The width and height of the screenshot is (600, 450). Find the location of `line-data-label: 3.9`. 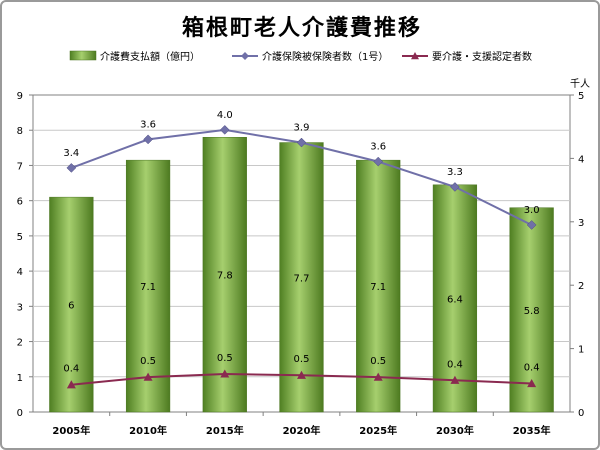

line-data-label: 3.9 is located at coordinates (302, 128).